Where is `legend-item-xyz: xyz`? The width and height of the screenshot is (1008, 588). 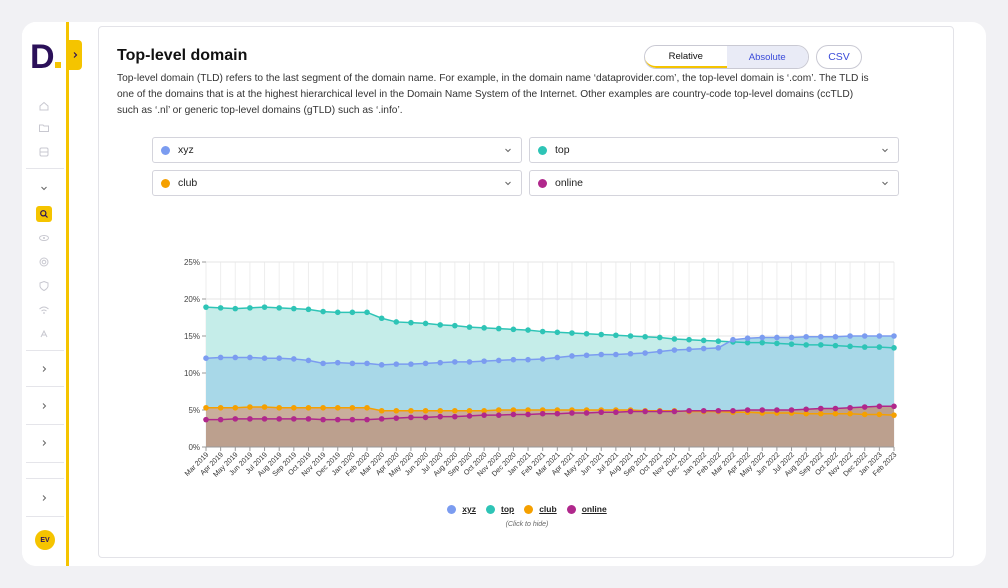
legend-item-xyz: xyz is located at coordinates (461, 509).